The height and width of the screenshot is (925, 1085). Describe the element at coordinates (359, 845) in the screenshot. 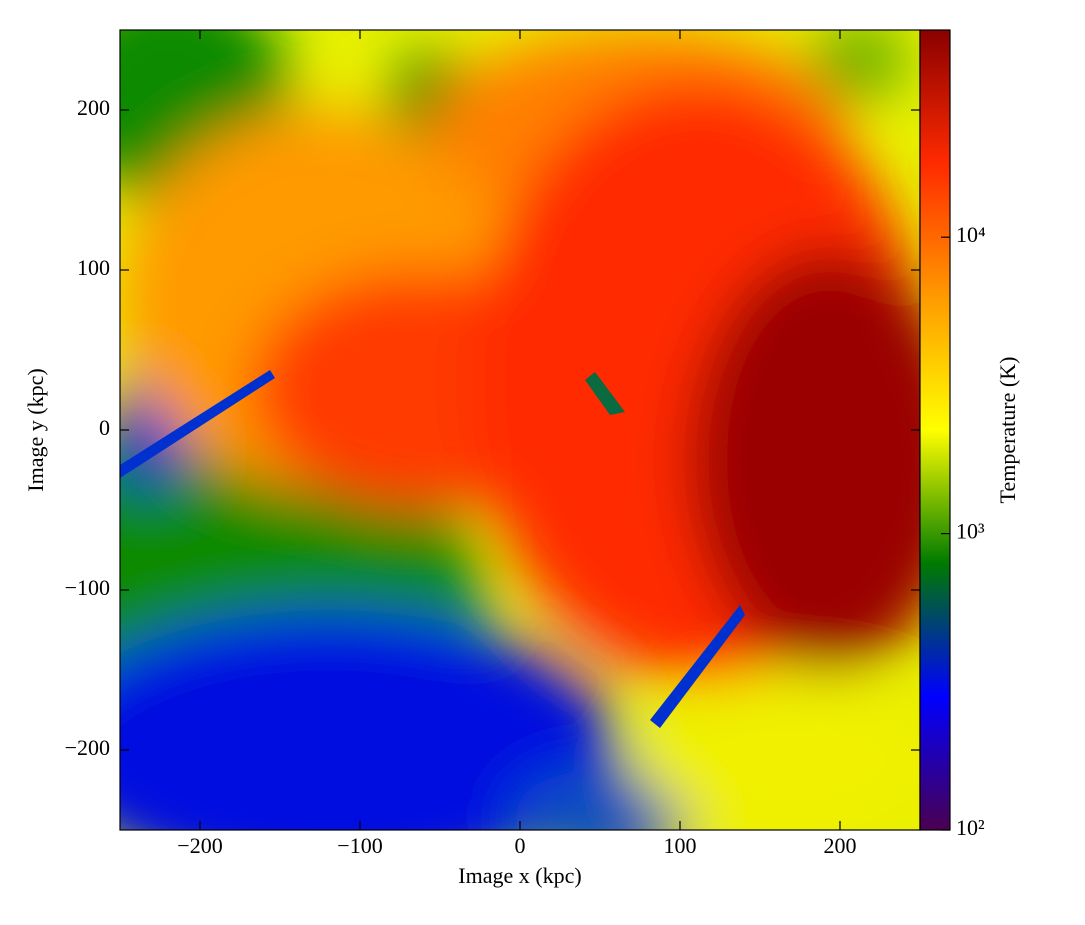

I see `x-tick-label: −100` at that location.